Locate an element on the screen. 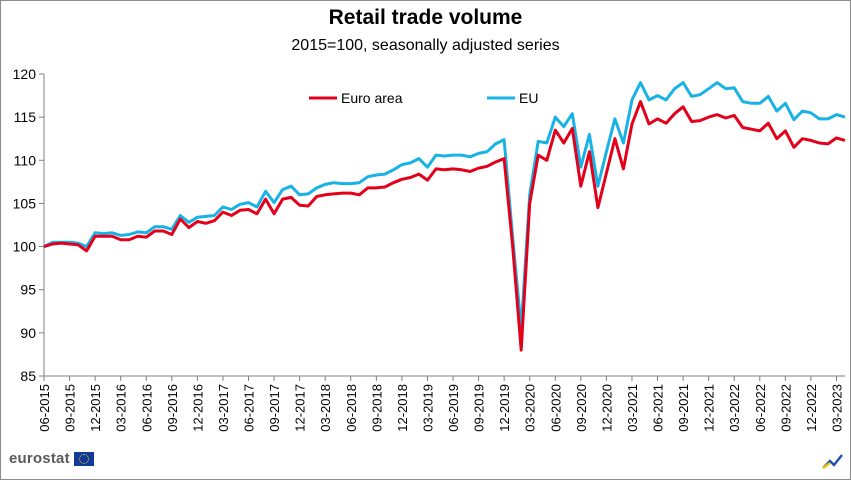  eurostat-logo: eurostat is located at coordinates (51, 458).